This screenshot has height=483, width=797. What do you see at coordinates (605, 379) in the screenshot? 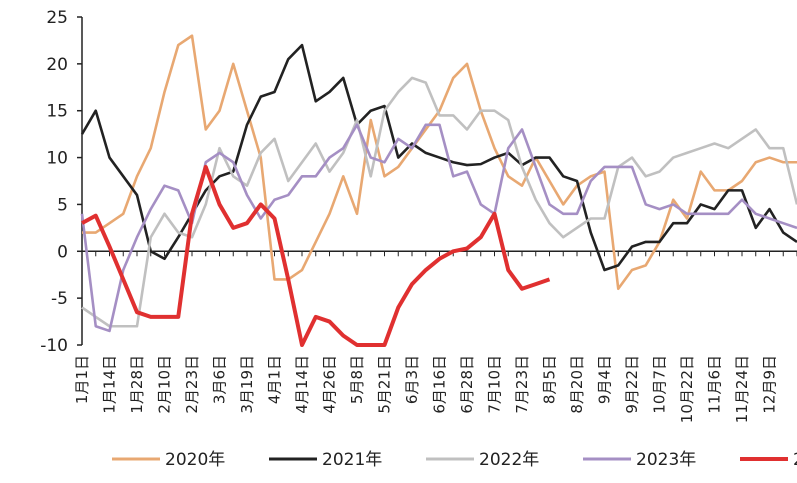
I see `x-tick-label: 9月4日` at bounding box center [605, 379].